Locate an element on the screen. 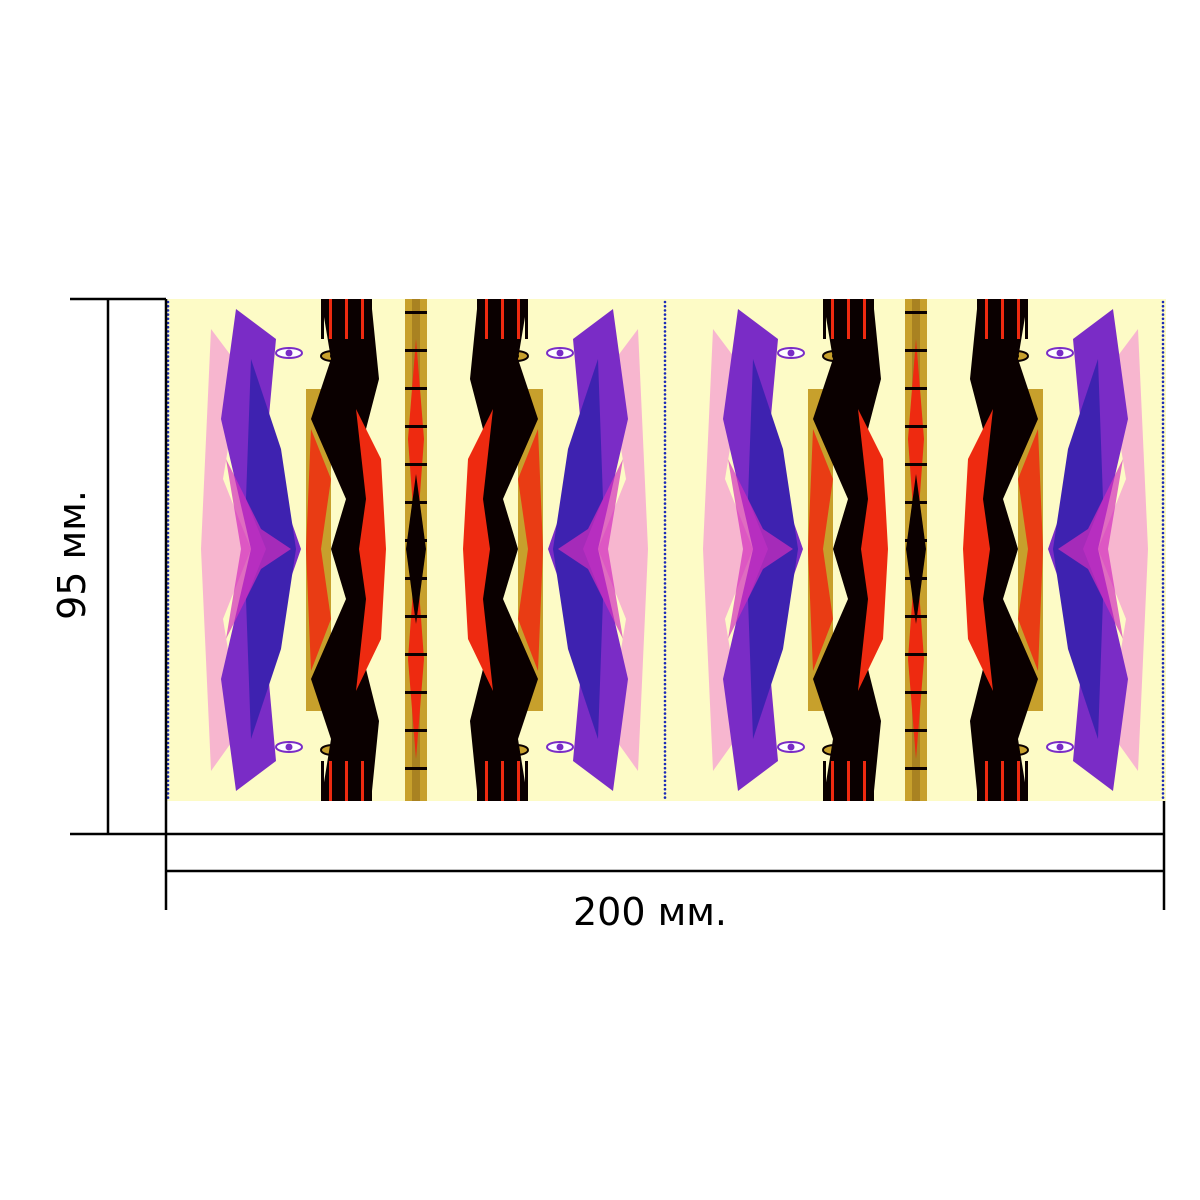 The width and height of the screenshot is (1200, 1200). dotted-border-center is located at coordinates (665, 549).